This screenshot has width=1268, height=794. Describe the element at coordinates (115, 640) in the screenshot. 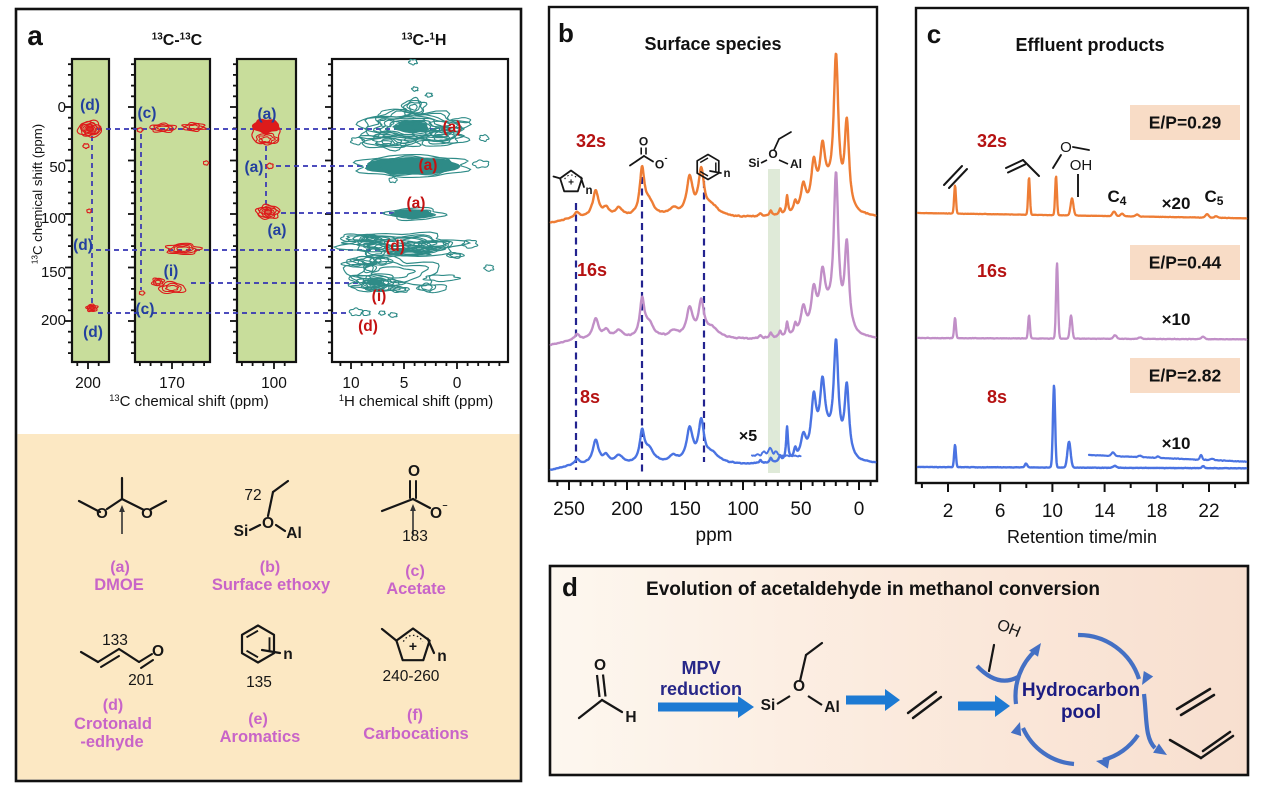

I see `svg-text: 133` at that location.